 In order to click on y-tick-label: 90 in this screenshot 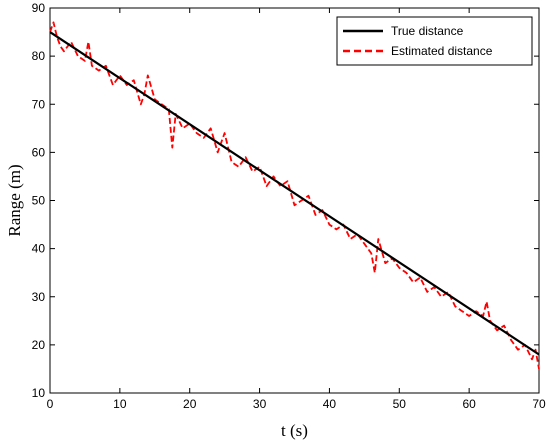, I will do `click(39, 8)`.